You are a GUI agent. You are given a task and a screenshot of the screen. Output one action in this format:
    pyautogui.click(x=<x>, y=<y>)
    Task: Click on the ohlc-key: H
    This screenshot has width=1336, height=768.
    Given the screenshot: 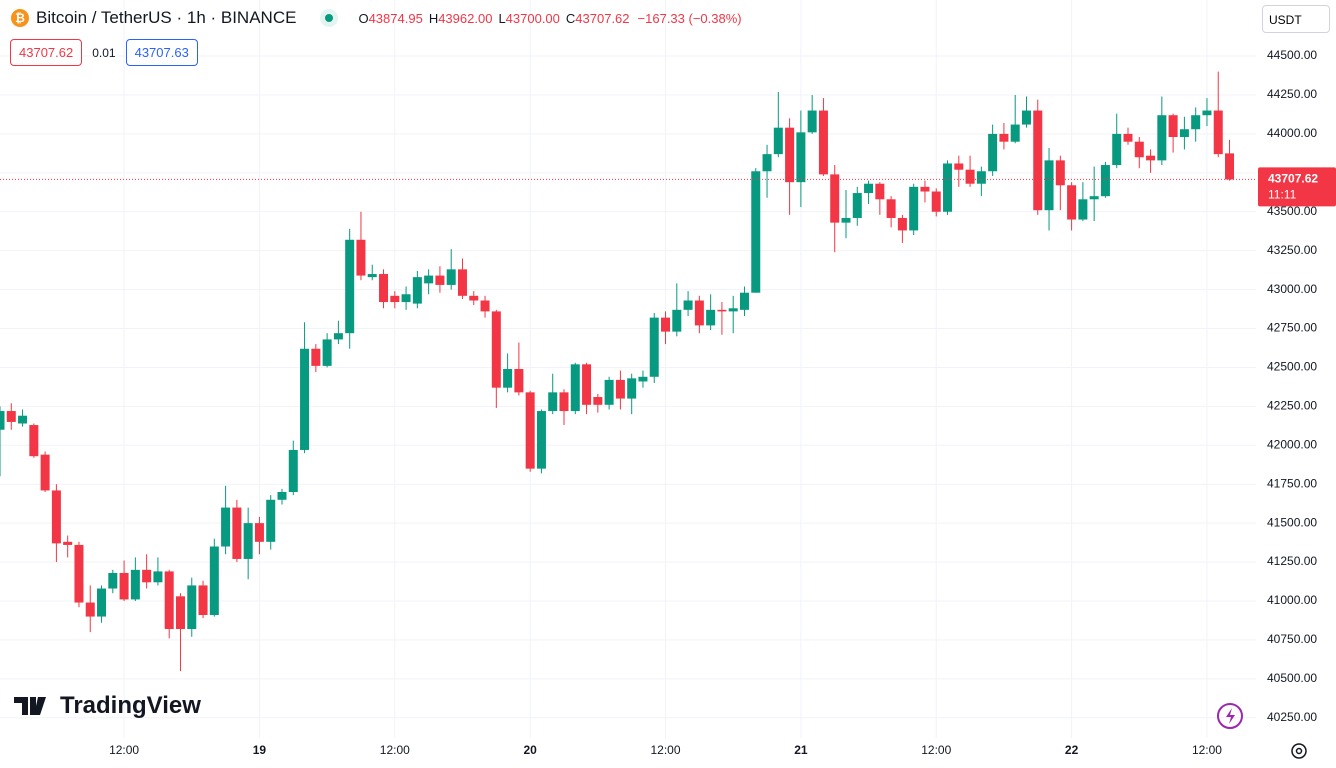 What is the action you would take?
    pyautogui.click(x=433, y=18)
    